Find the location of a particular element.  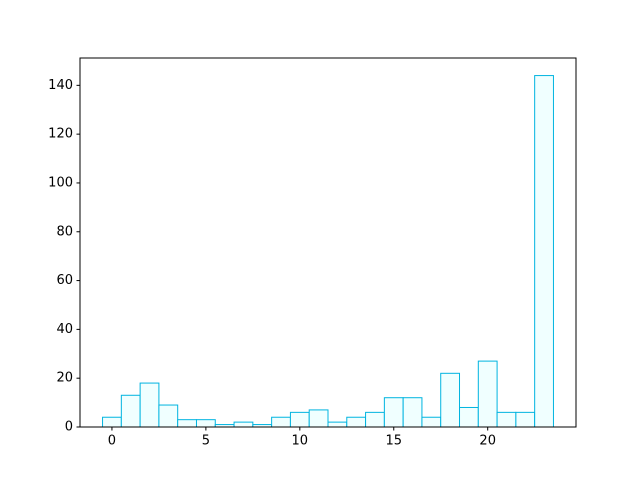

y-tick-label: 0 is located at coordinates (69, 427).